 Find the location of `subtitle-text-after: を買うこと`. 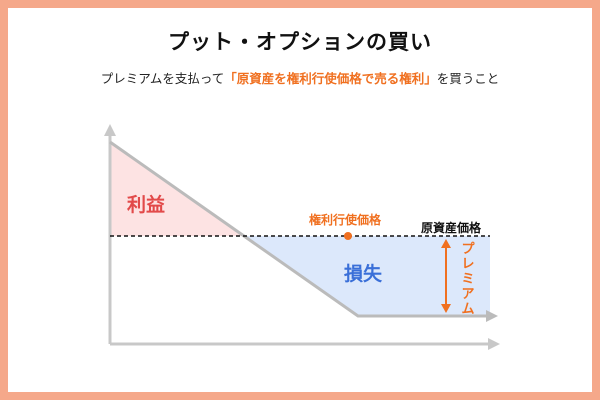

subtitle-text-after: を買うこと is located at coordinates (468, 78).